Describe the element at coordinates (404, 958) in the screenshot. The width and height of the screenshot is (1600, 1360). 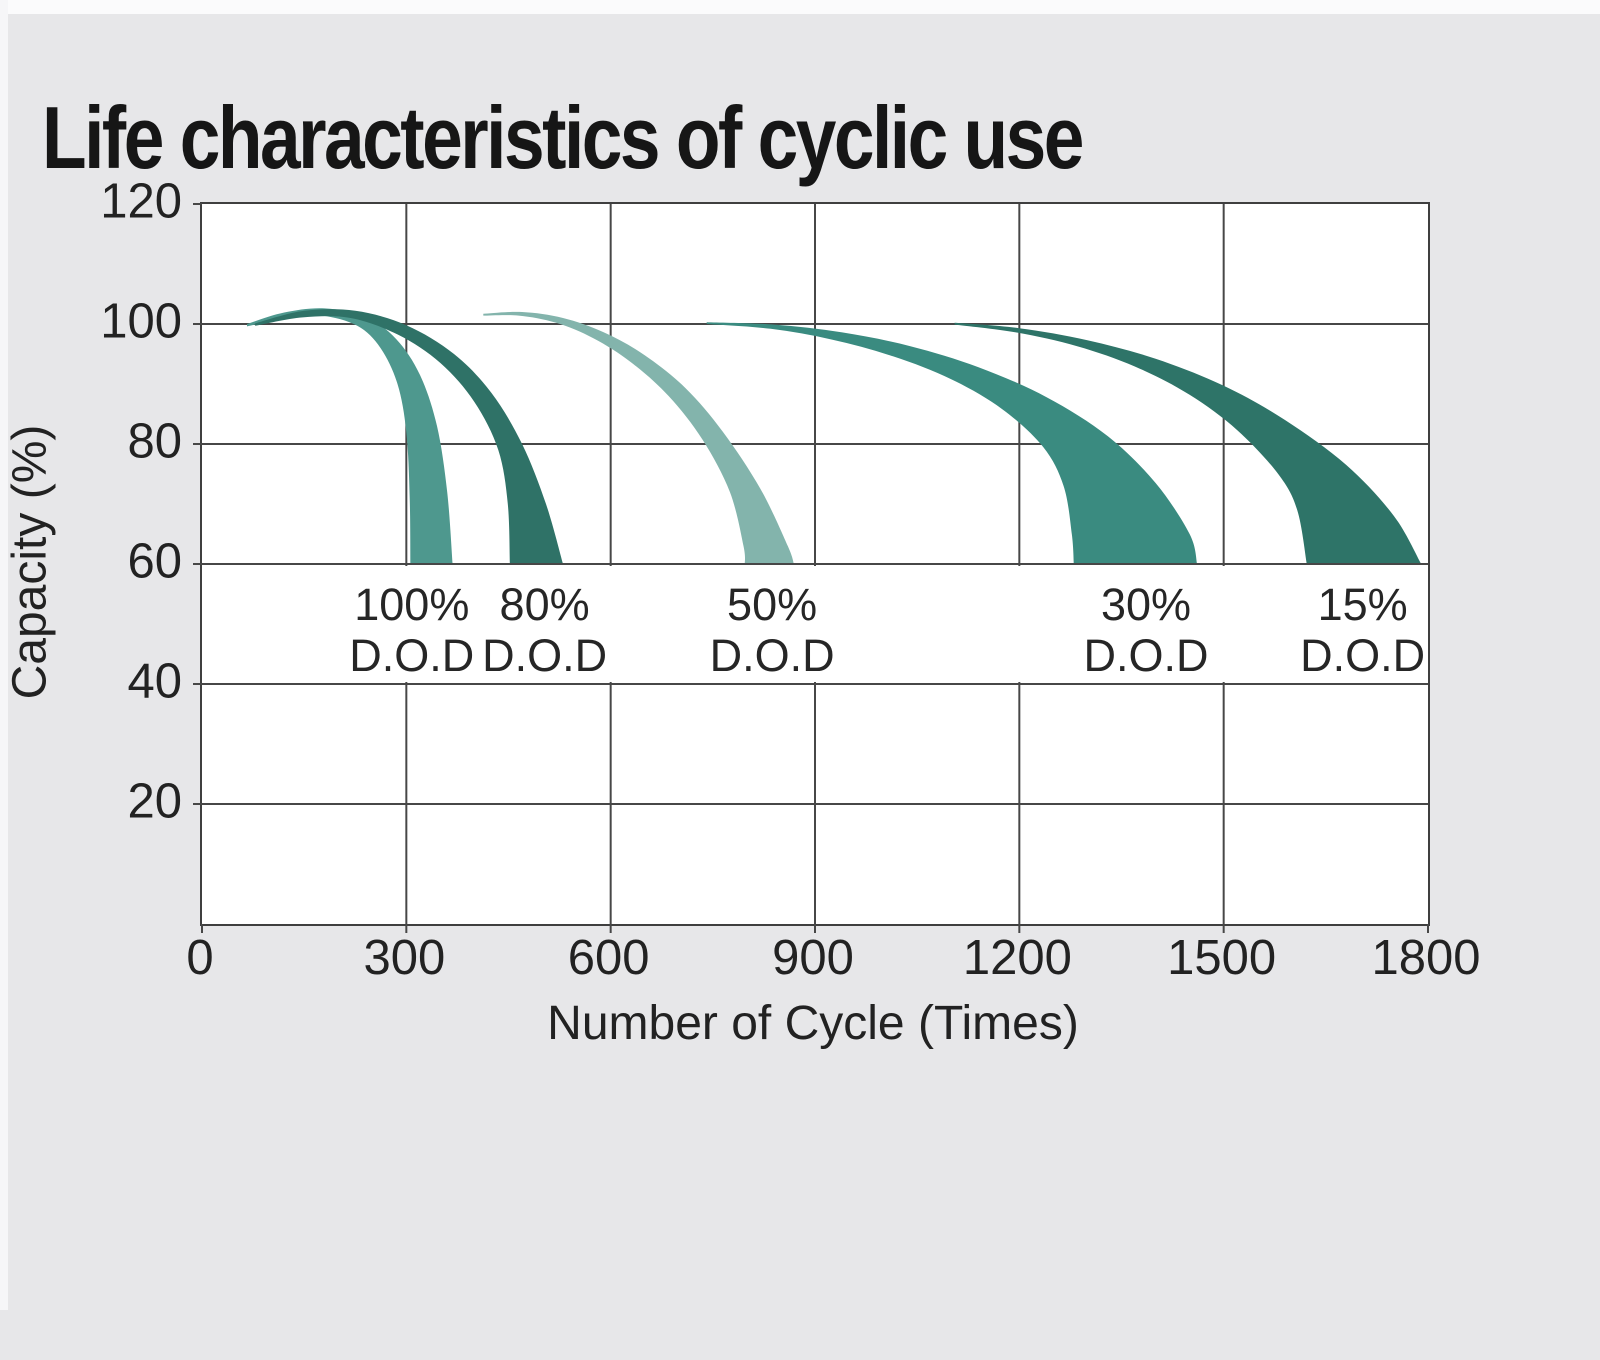
I see `x-tick-label: 300` at that location.